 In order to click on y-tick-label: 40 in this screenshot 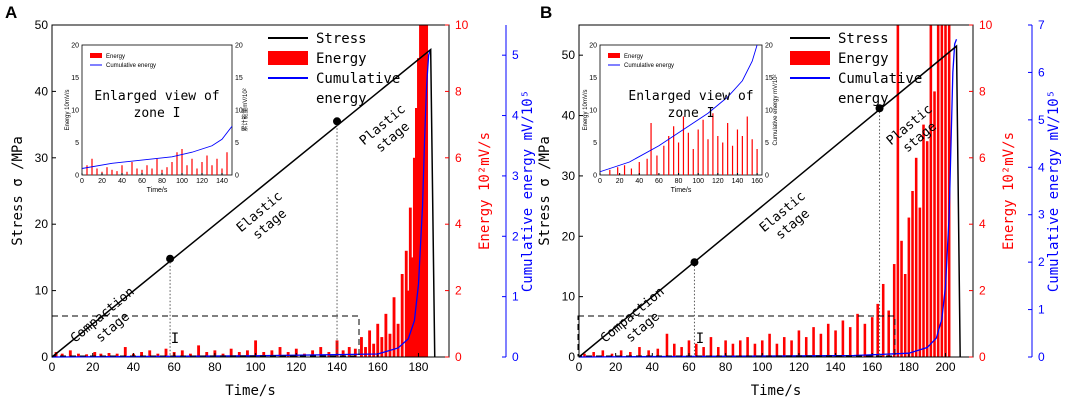, I will do `click(42, 91)`.